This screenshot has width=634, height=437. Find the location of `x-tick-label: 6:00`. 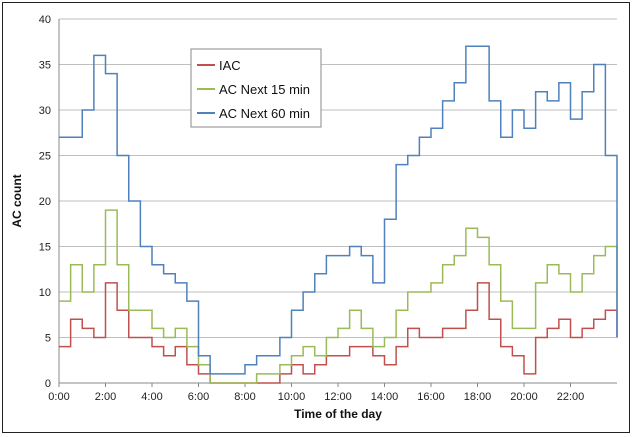

x-tick-label: 6:00 is located at coordinates (198, 397).